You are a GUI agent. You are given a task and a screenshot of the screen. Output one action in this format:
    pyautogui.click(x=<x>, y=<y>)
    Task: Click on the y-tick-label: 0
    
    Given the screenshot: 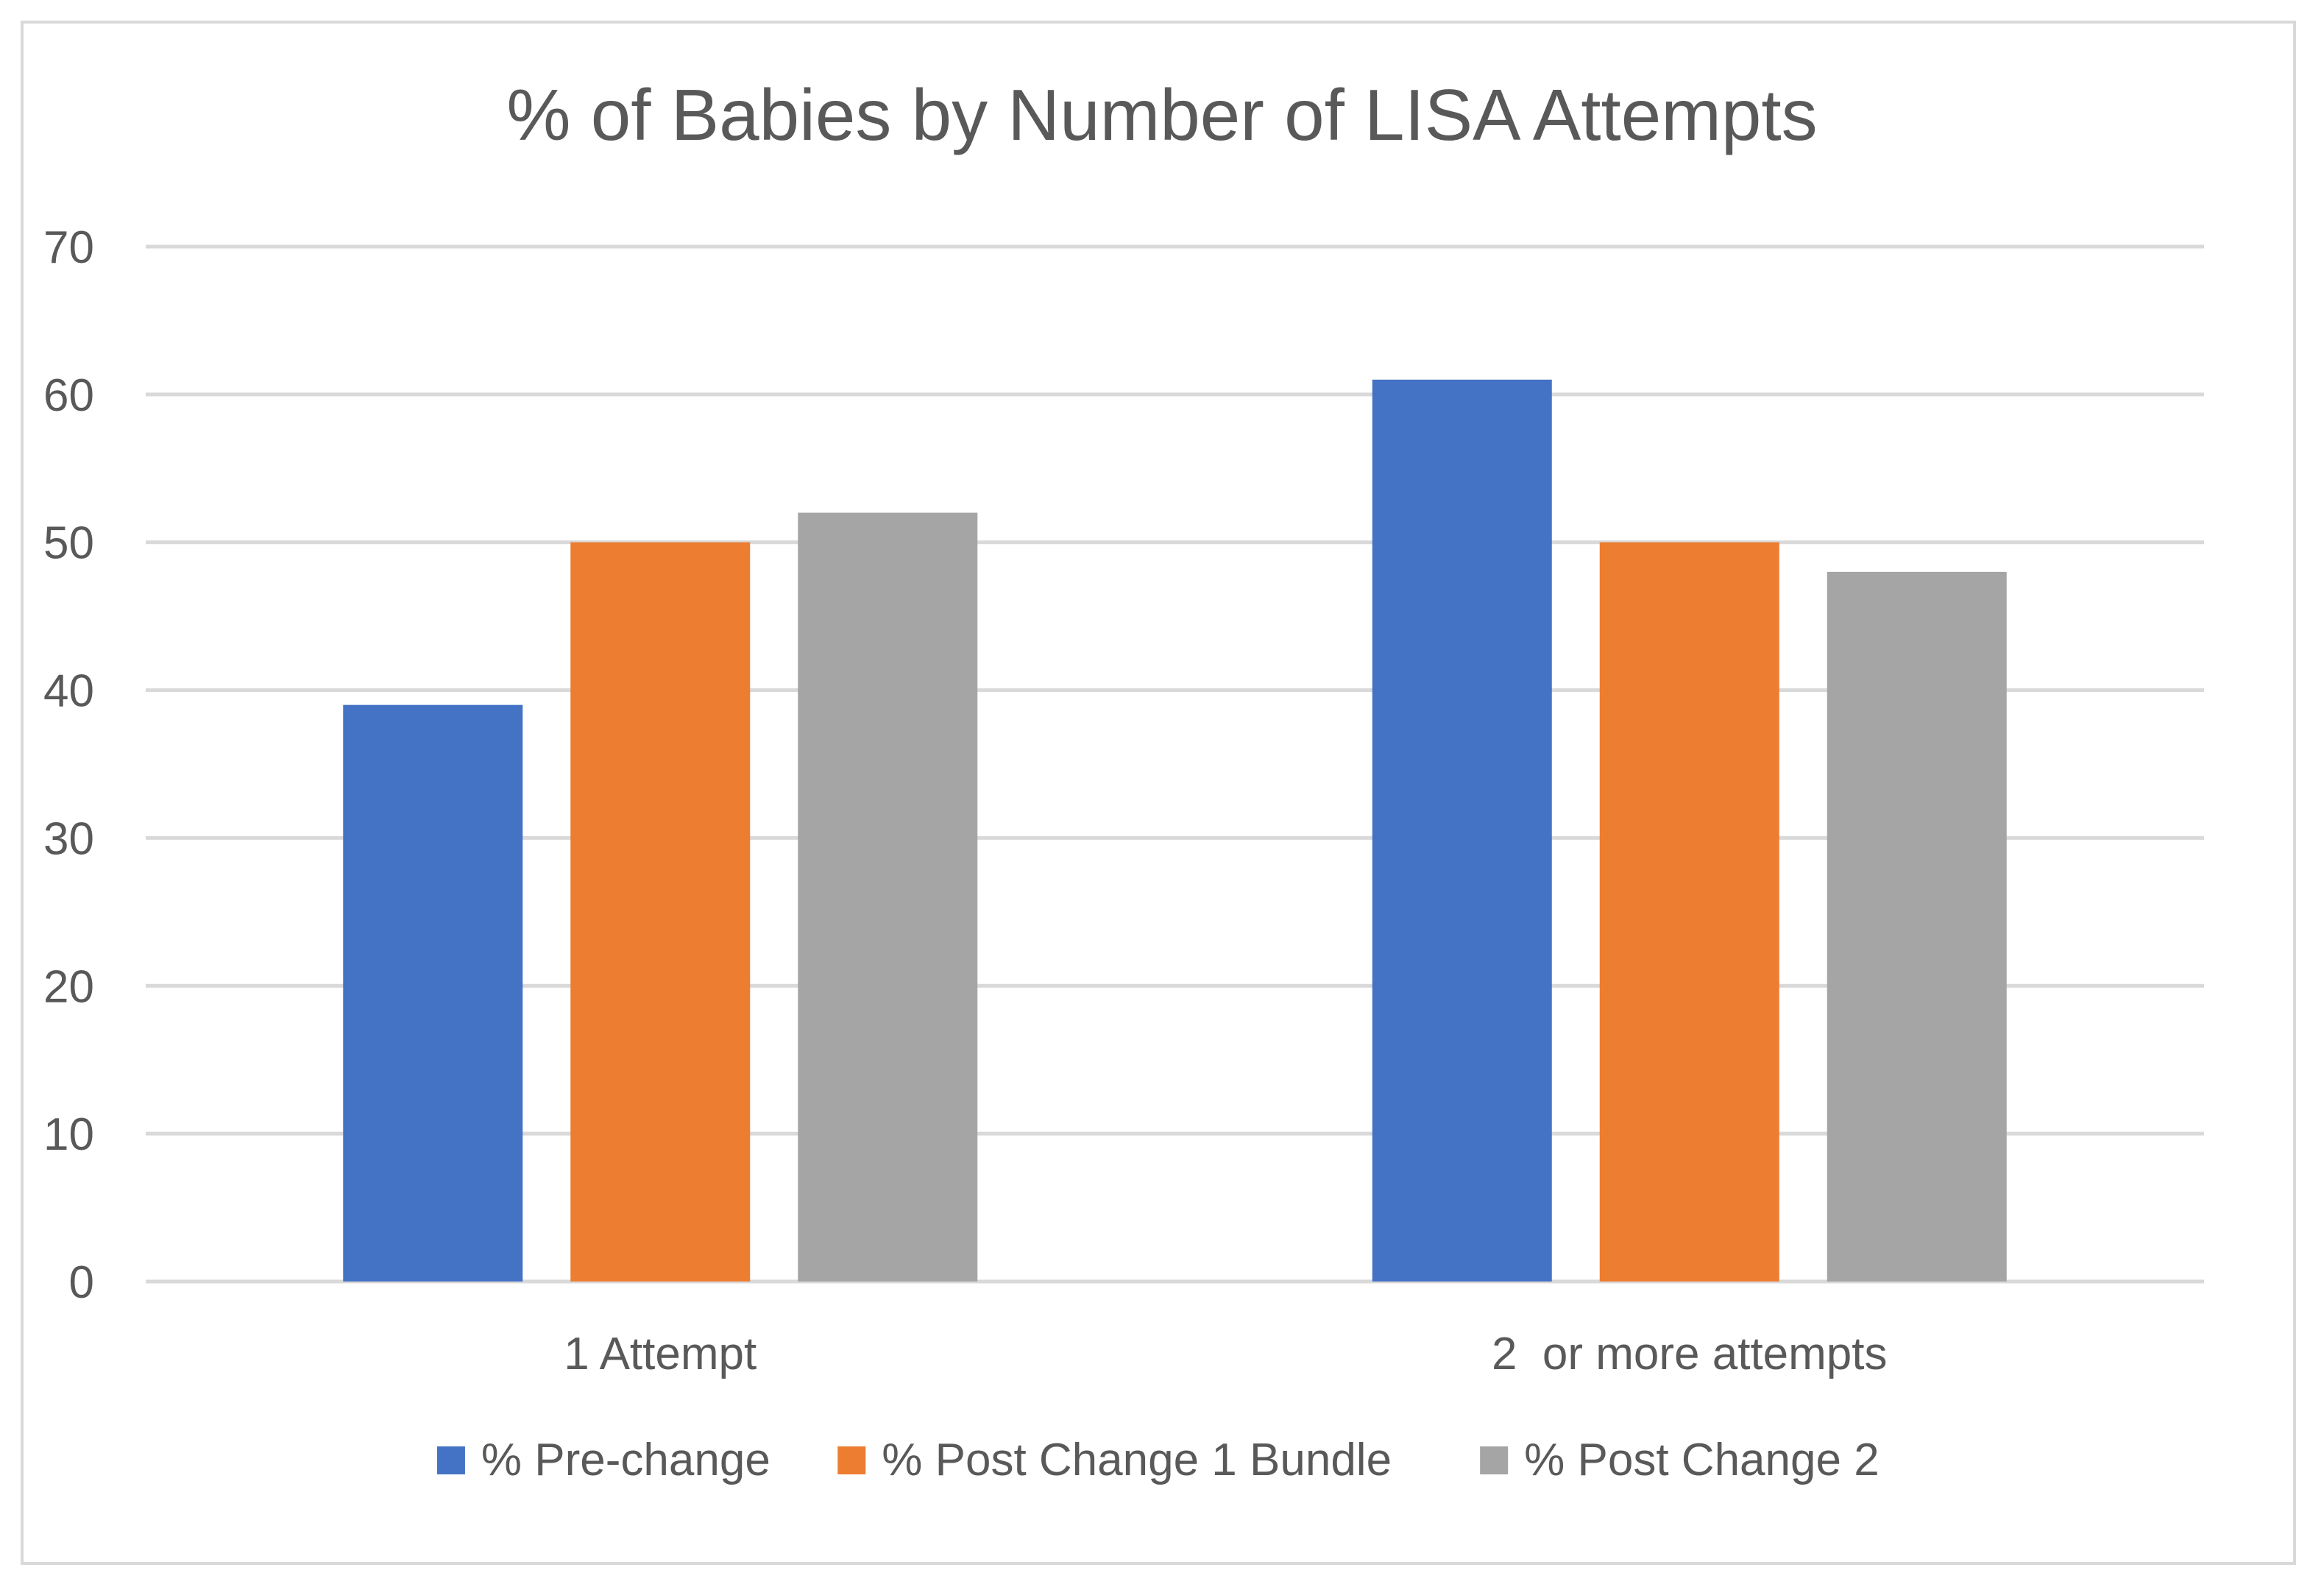 What is the action you would take?
    pyautogui.click(x=81, y=1283)
    